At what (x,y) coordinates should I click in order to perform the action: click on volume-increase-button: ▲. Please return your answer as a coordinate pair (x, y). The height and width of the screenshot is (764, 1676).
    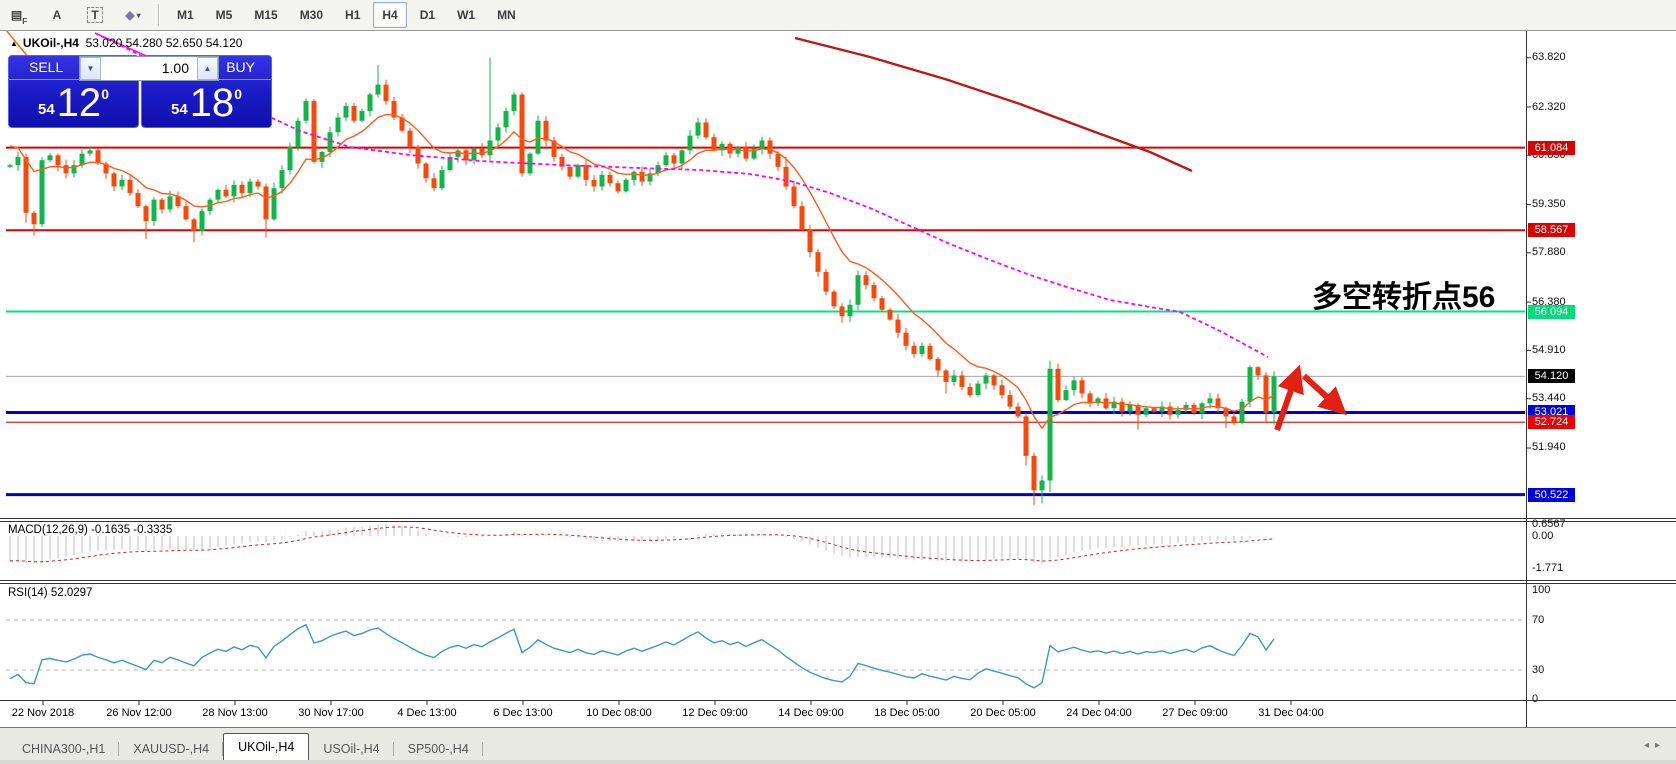
    Looking at the image, I should click on (207, 68).